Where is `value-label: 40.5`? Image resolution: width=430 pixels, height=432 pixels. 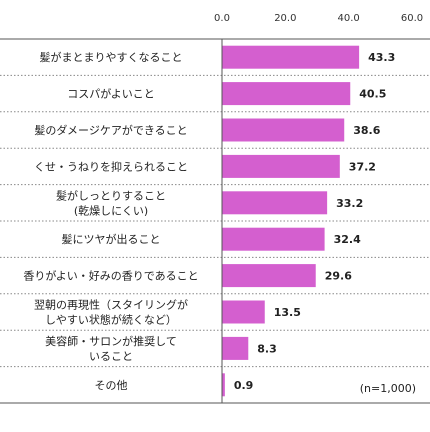 value-label: 40.5 is located at coordinates (372, 94).